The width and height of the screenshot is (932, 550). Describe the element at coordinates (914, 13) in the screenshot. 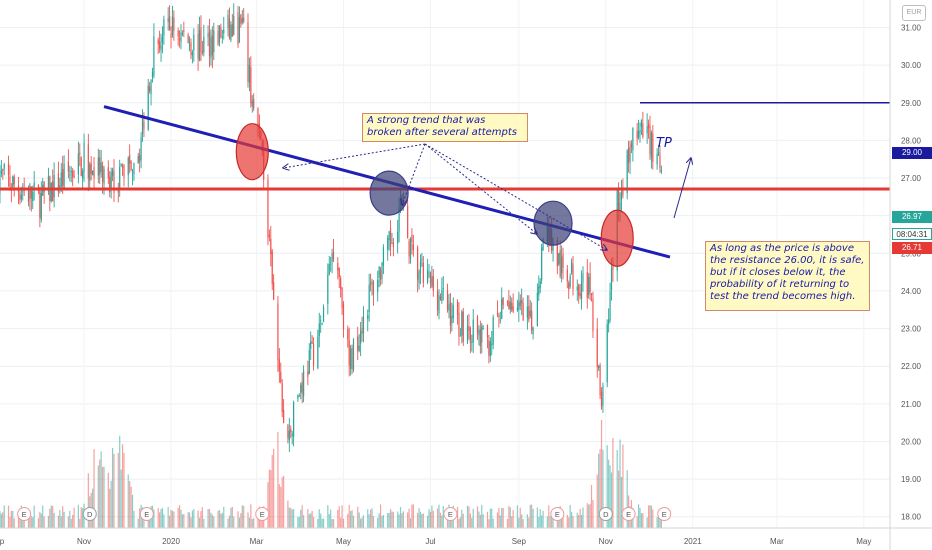

I see `currency-button: EUR` at that location.